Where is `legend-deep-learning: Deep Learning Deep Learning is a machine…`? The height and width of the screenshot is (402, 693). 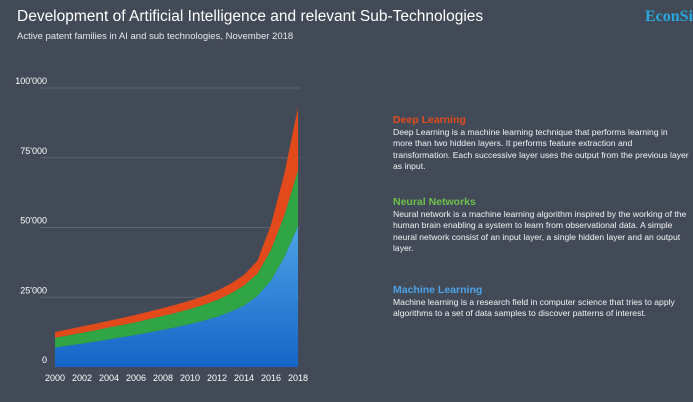
legend-deep-learning: Deep Learning Deep Learning is a machine… is located at coordinates (541, 143).